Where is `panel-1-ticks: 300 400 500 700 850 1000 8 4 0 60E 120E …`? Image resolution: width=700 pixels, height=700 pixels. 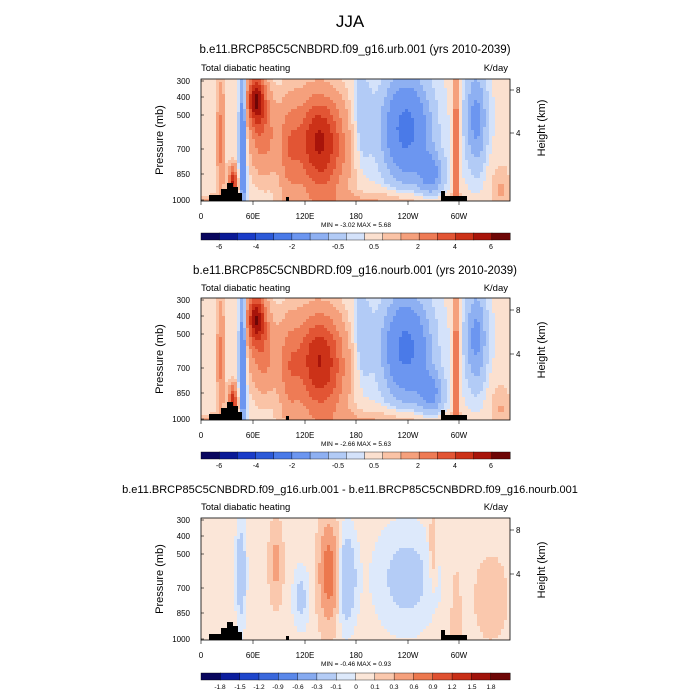
panel-1-ticks: 300 400 500 700 850 1000 8 4 0 60E 120E … is located at coordinates (346, 149).